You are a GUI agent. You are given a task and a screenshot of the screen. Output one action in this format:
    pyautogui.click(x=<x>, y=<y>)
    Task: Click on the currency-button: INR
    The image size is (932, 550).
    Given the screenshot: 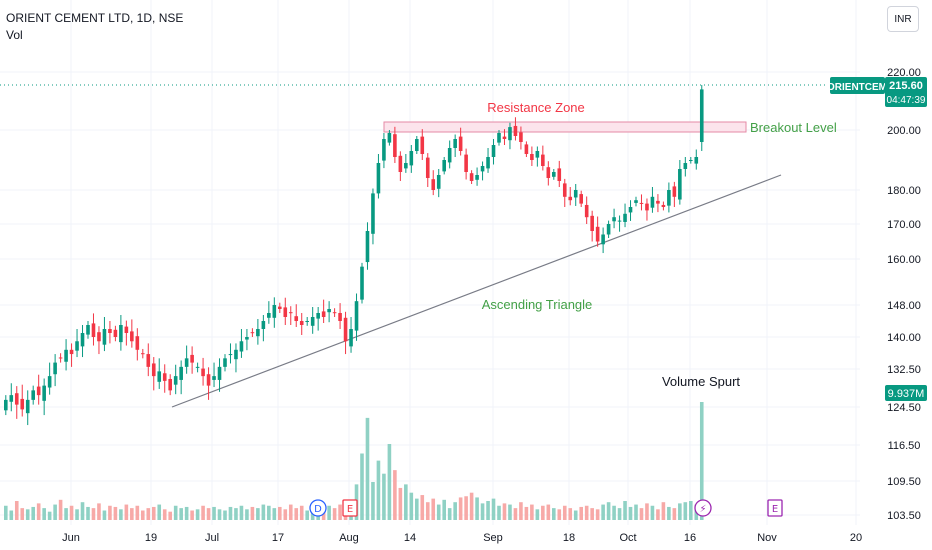 What is the action you would take?
    pyautogui.click(x=903, y=19)
    